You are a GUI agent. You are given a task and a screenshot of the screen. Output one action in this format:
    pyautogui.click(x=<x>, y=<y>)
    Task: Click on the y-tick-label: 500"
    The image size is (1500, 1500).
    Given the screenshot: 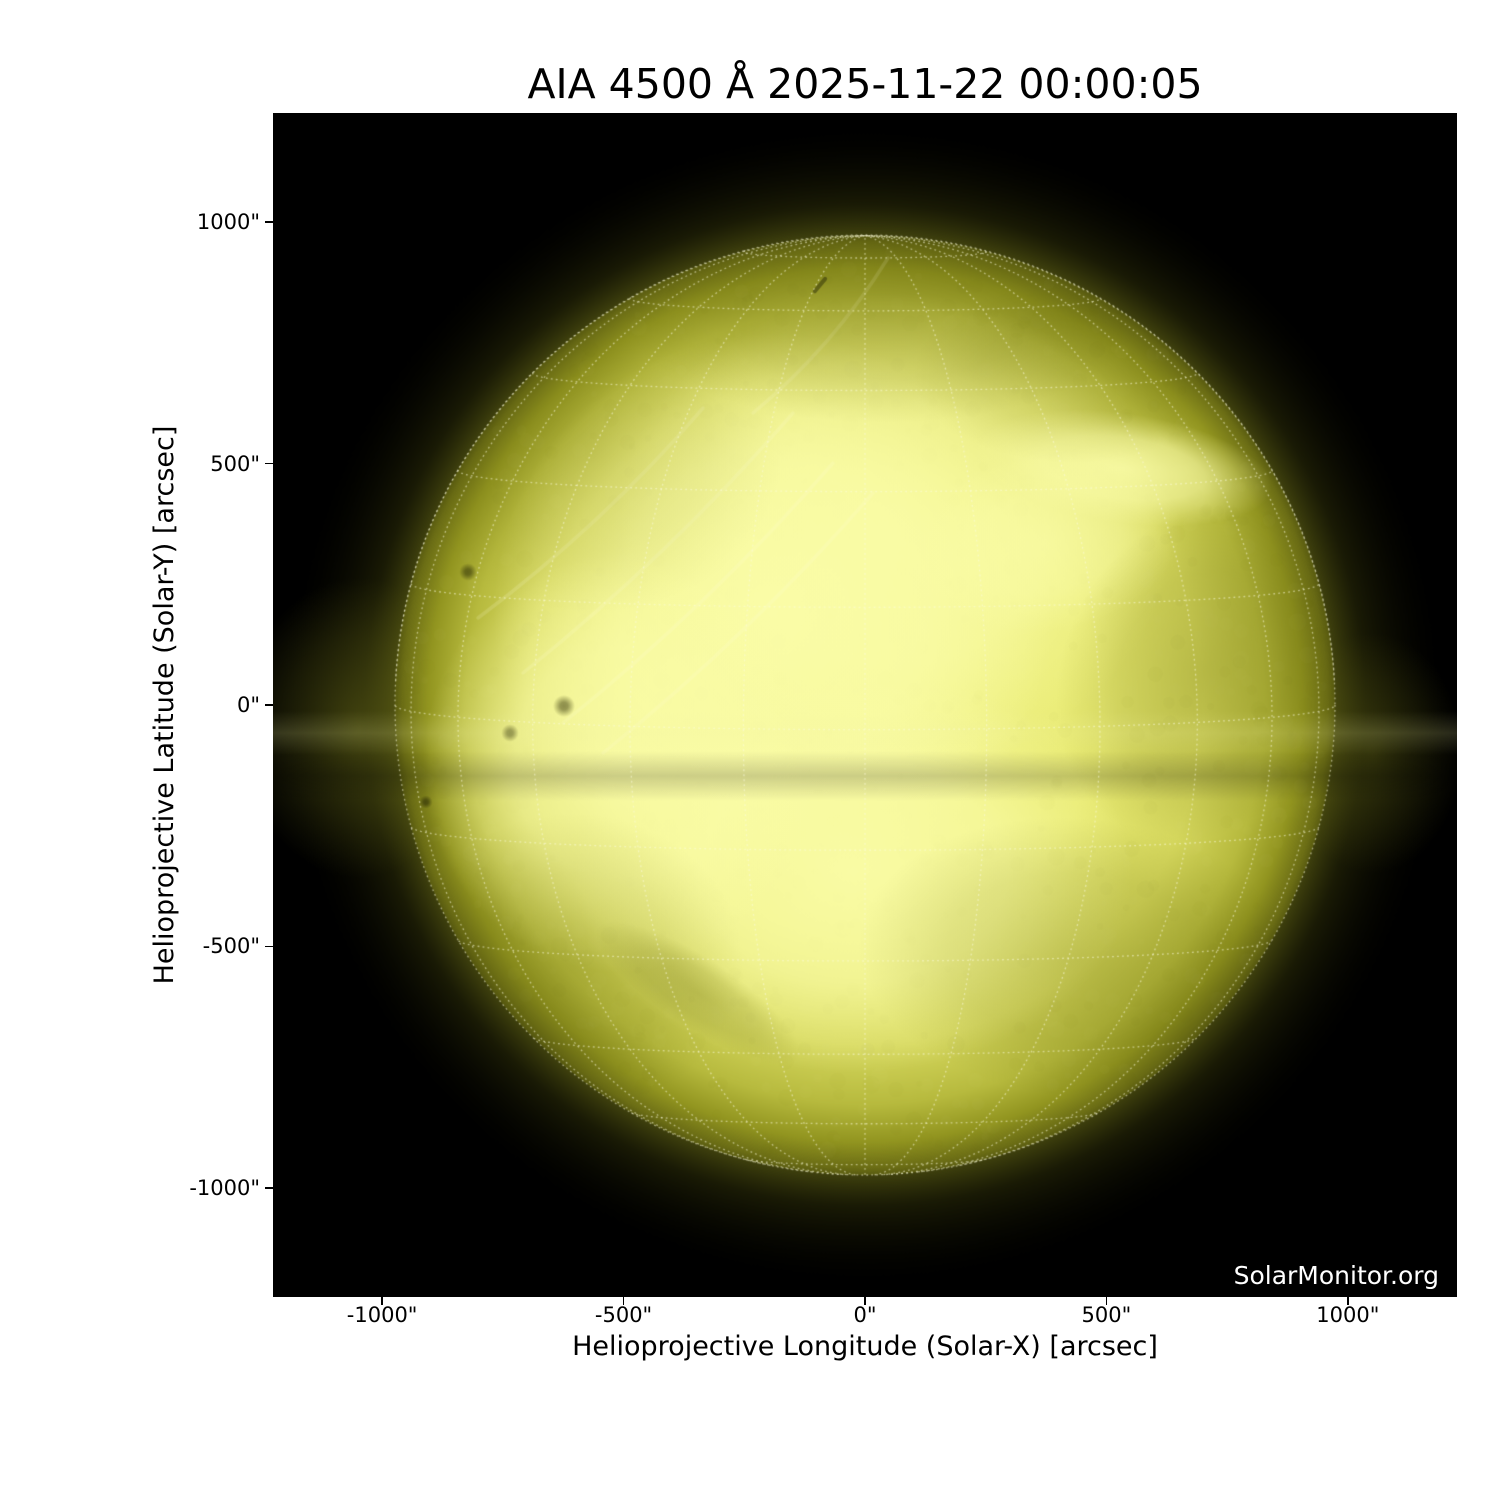 What is the action you would take?
    pyautogui.click(x=235, y=463)
    